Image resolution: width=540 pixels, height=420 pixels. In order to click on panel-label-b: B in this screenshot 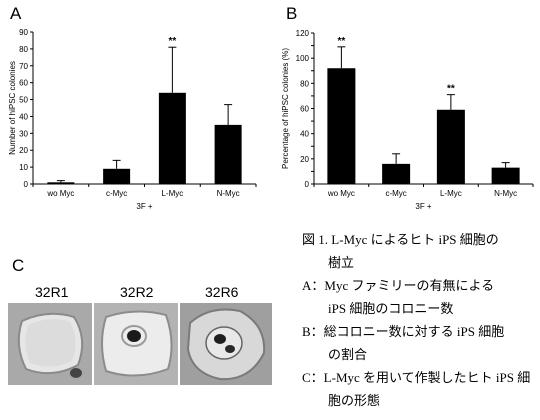, I will do `click(292, 13)`.